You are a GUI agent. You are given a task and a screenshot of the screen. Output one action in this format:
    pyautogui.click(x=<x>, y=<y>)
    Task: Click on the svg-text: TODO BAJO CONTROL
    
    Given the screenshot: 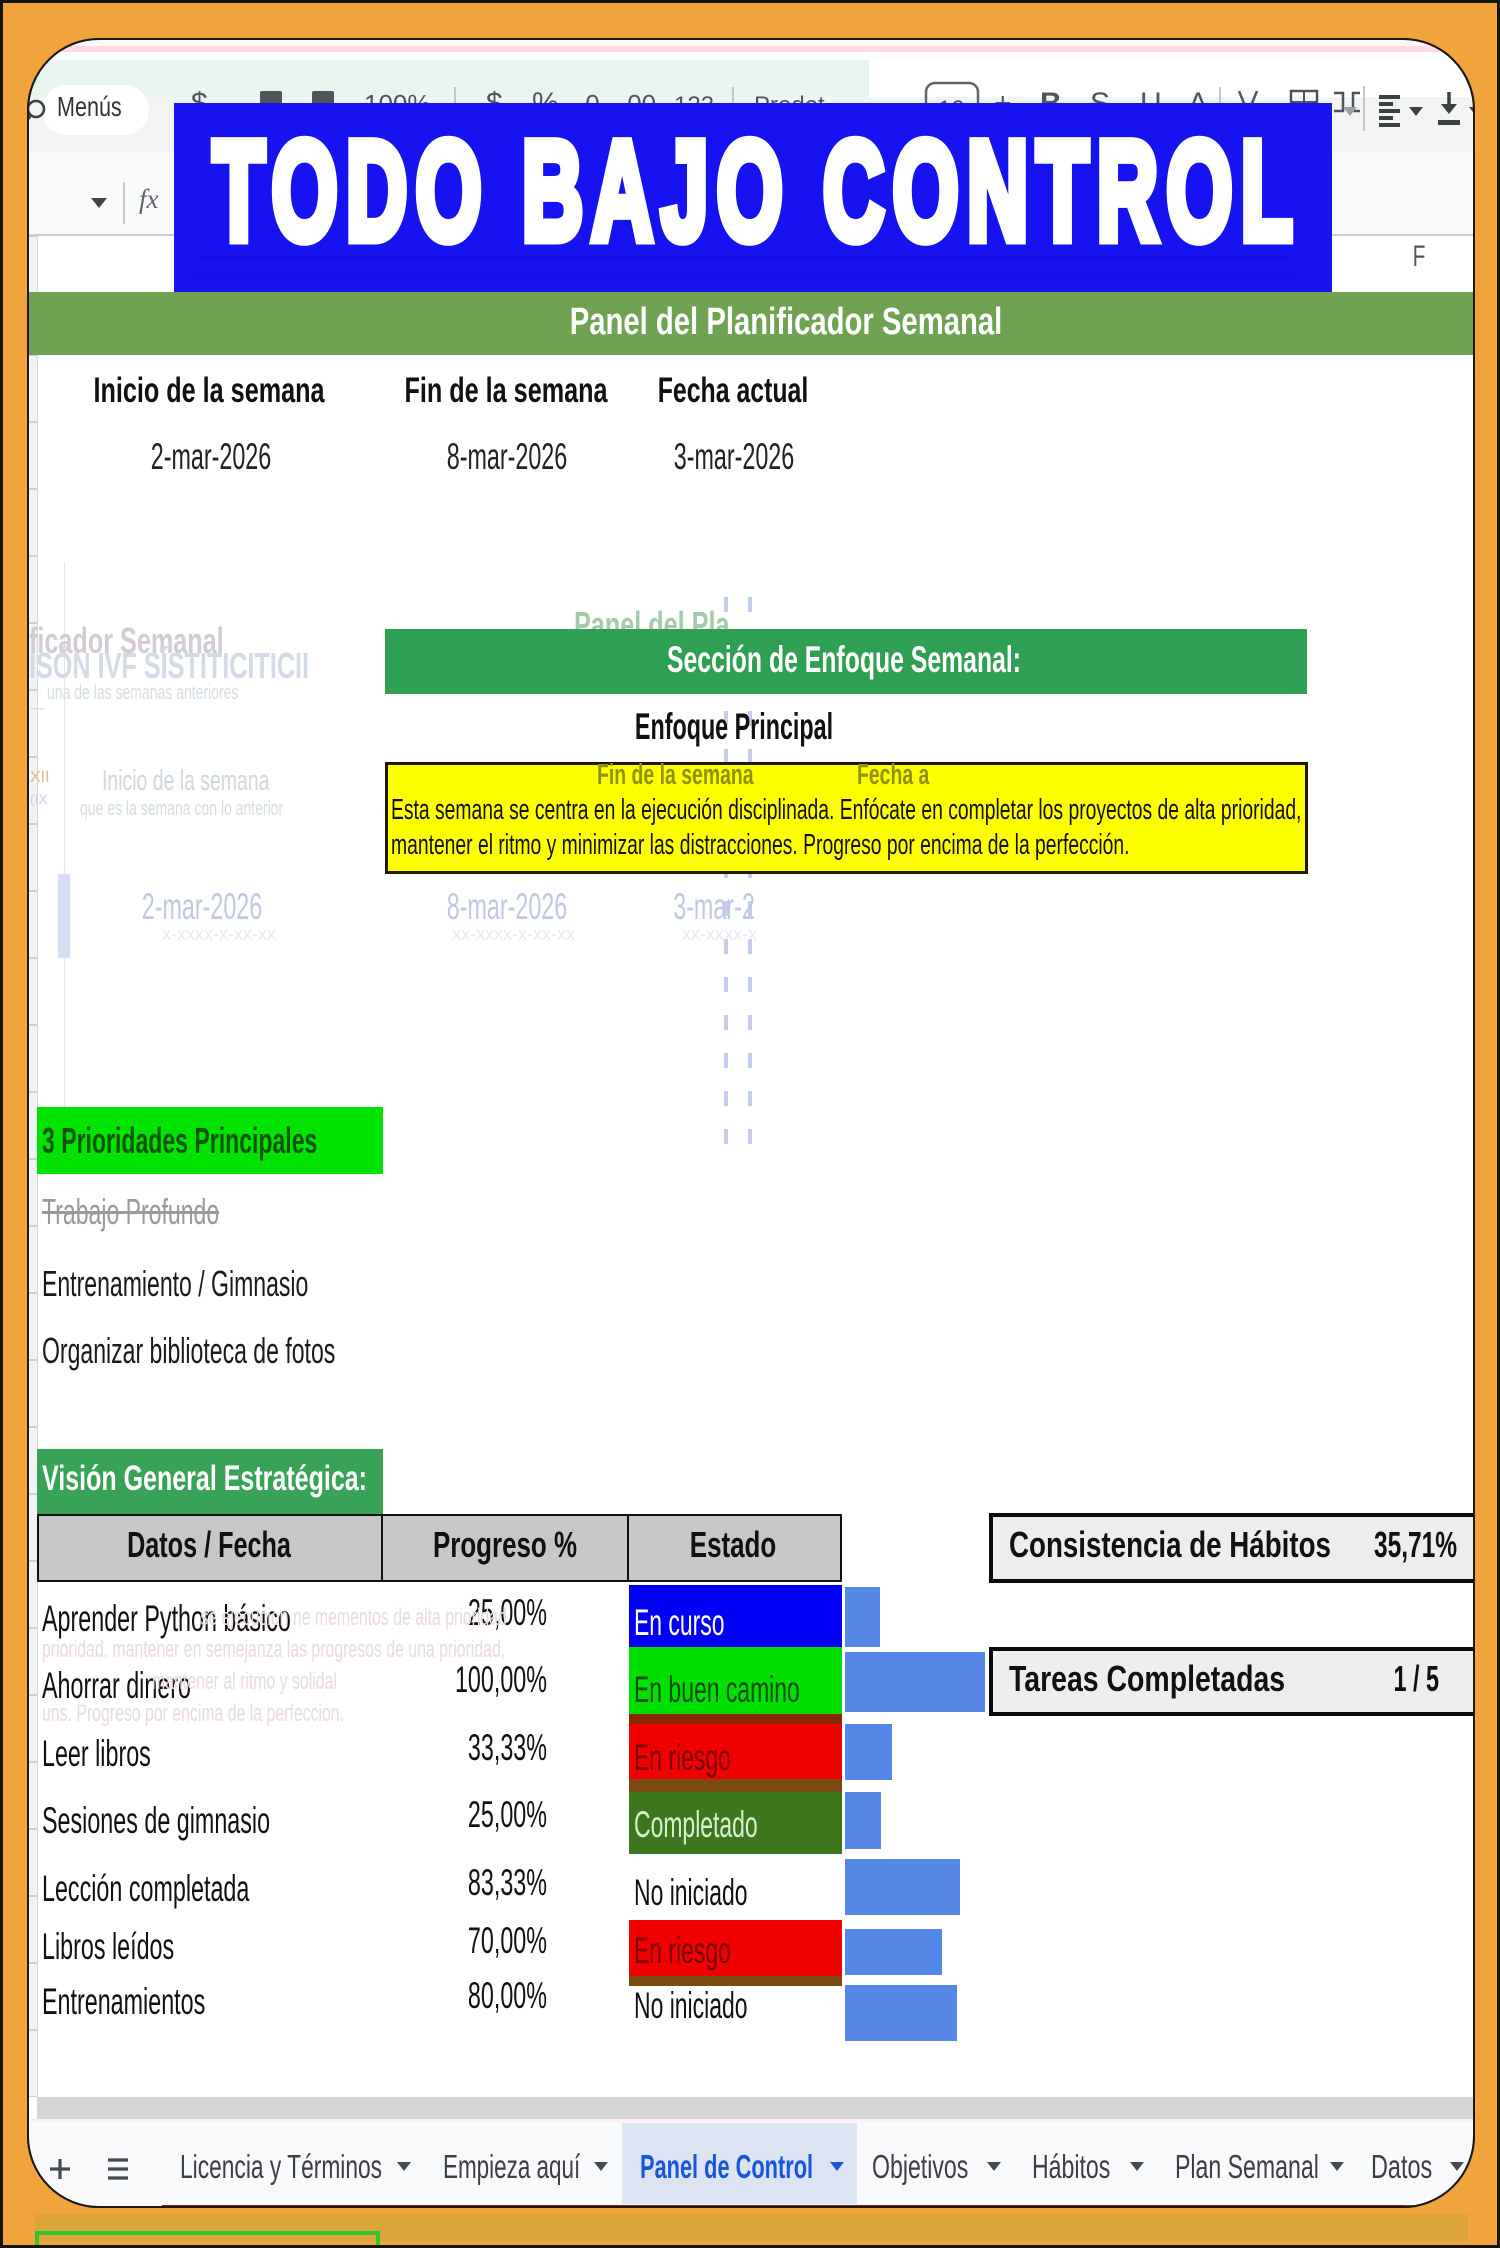 What is the action you would take?
    pyautogui.click(x=757, y=190)
    